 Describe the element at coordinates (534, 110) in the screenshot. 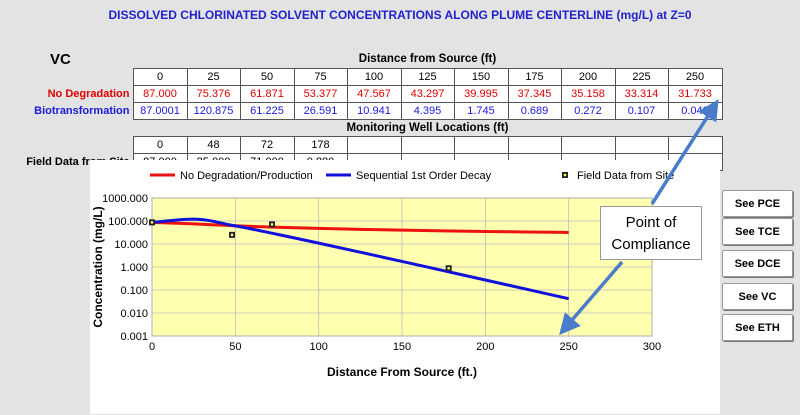

I see `biotransformation-value: 0.689` at that location.